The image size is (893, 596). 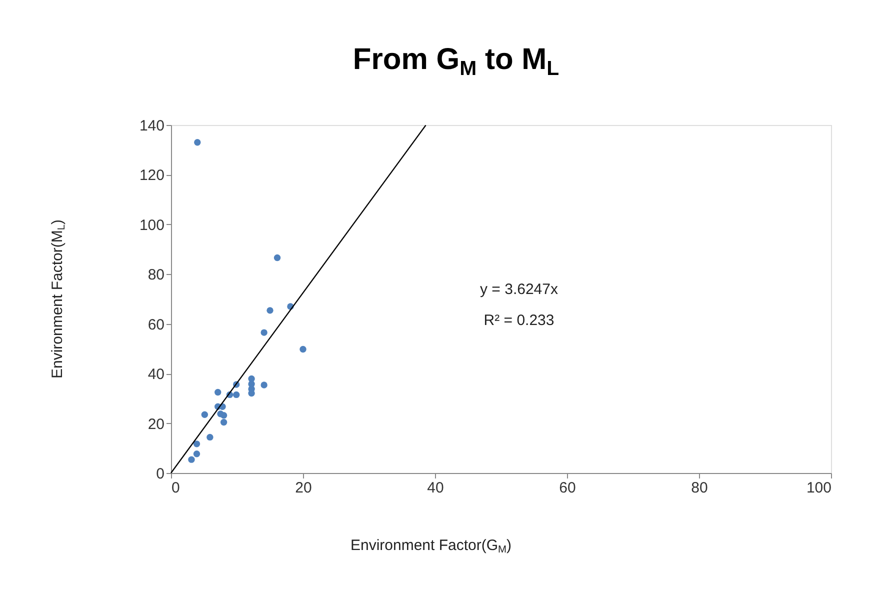 I want to click on y-tick-label: 0, so click(x=160, y=474).